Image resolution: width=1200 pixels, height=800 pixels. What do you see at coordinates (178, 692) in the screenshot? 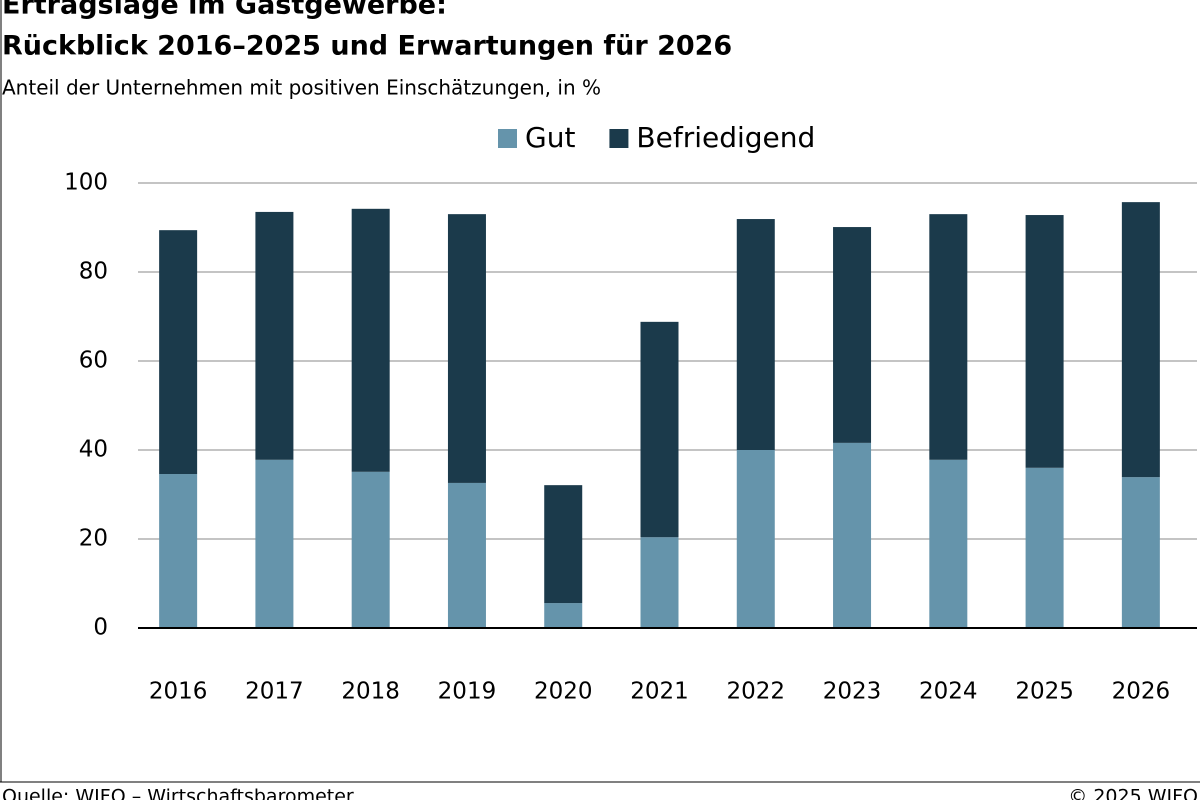
I see `x-tick-label: 2016` at bounding box center [178, 692].